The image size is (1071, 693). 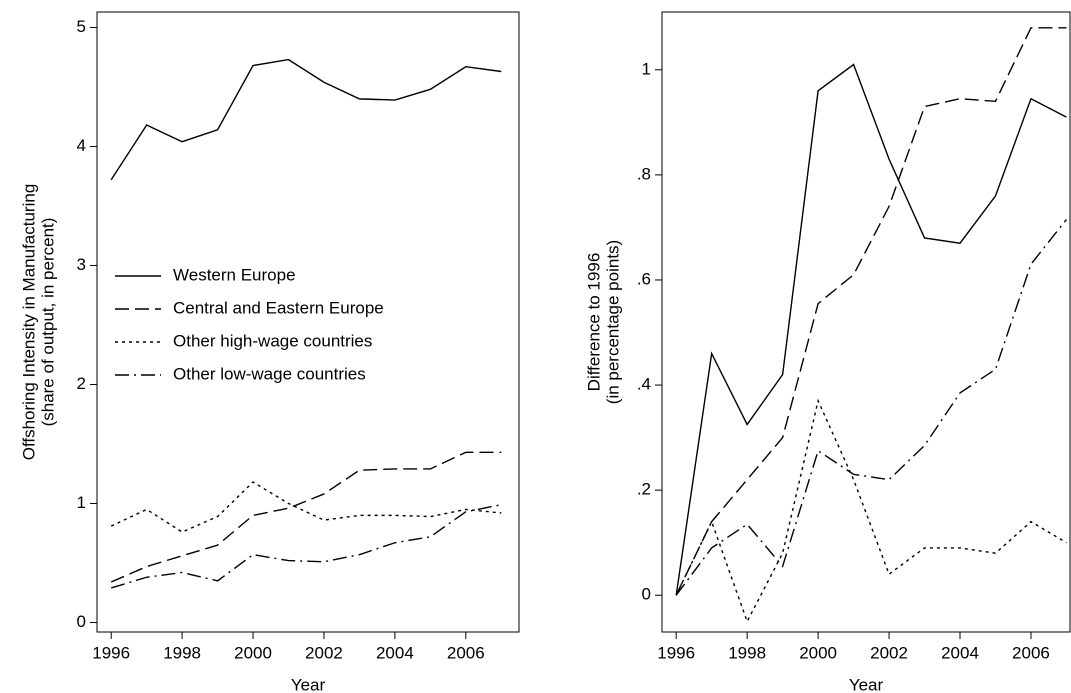 What do you see at coordinates (272, 340) in the screenshot?
I see `legend-label: Other high-wage countries` at bounding box center [272, 340].